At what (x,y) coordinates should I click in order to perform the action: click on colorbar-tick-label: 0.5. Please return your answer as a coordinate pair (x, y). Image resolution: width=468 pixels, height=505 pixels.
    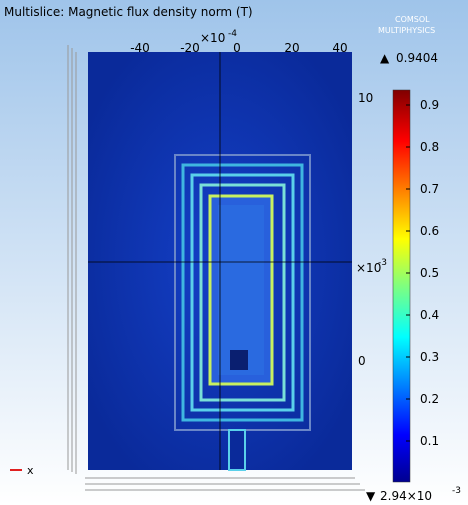
    Looking at the image, I should click on (429, 273).